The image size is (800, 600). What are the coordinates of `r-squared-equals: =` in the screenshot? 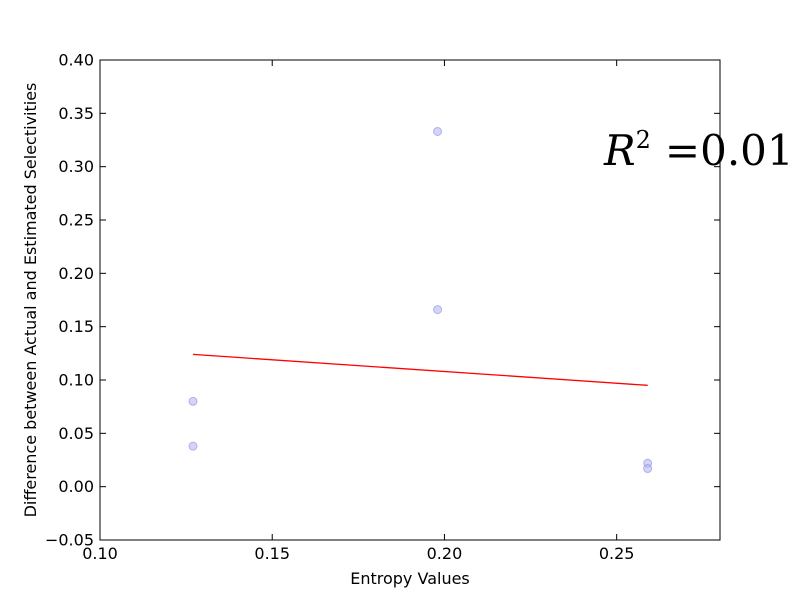 It's located at (682, 150).